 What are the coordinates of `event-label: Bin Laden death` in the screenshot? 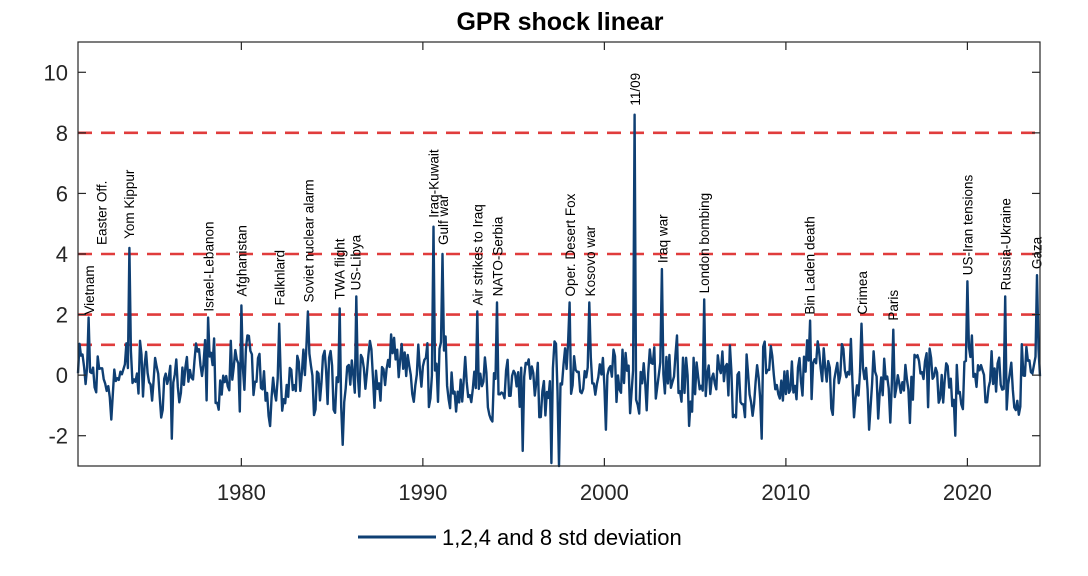 It's located at (809, 265).